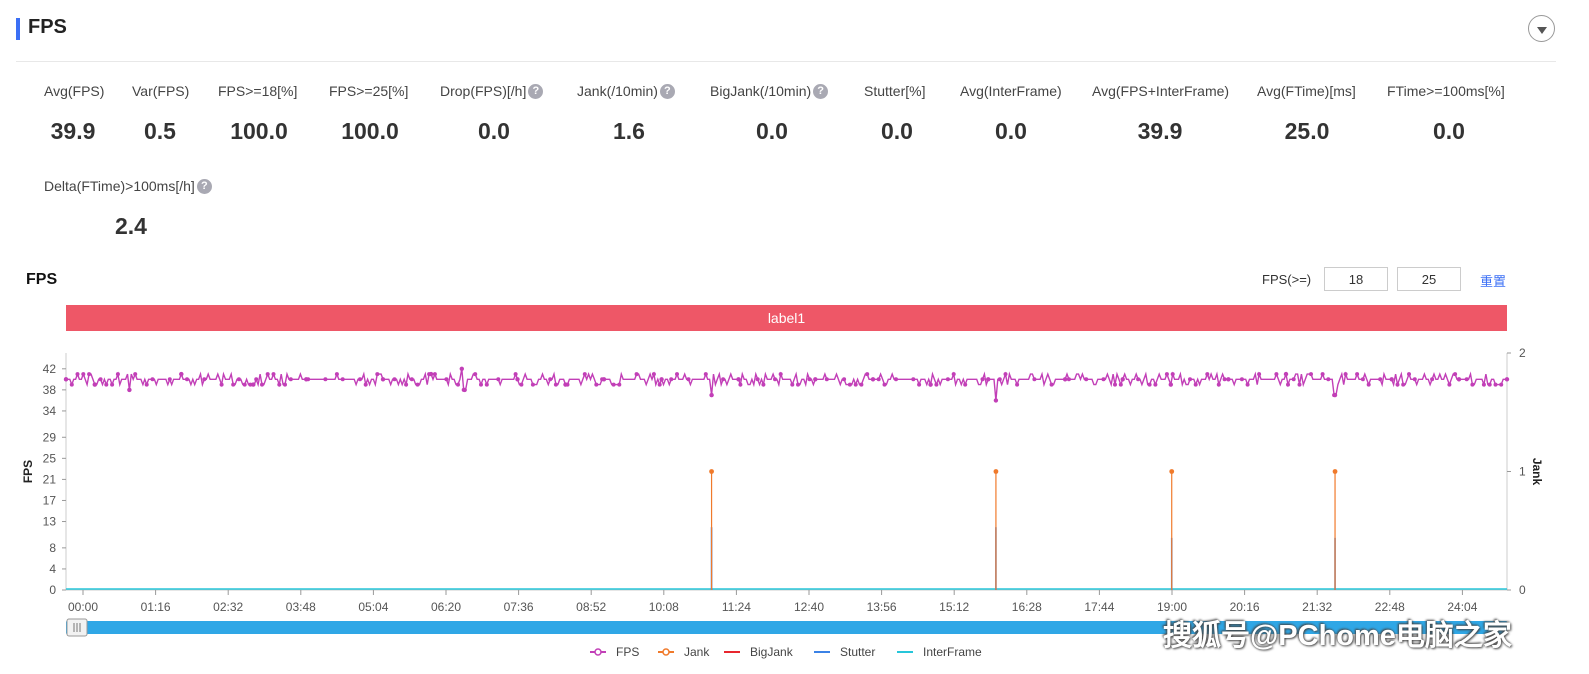 The height and width of the screenshot is (674, 1589). I want to click on chart-title: FPS, so click(42, 279).